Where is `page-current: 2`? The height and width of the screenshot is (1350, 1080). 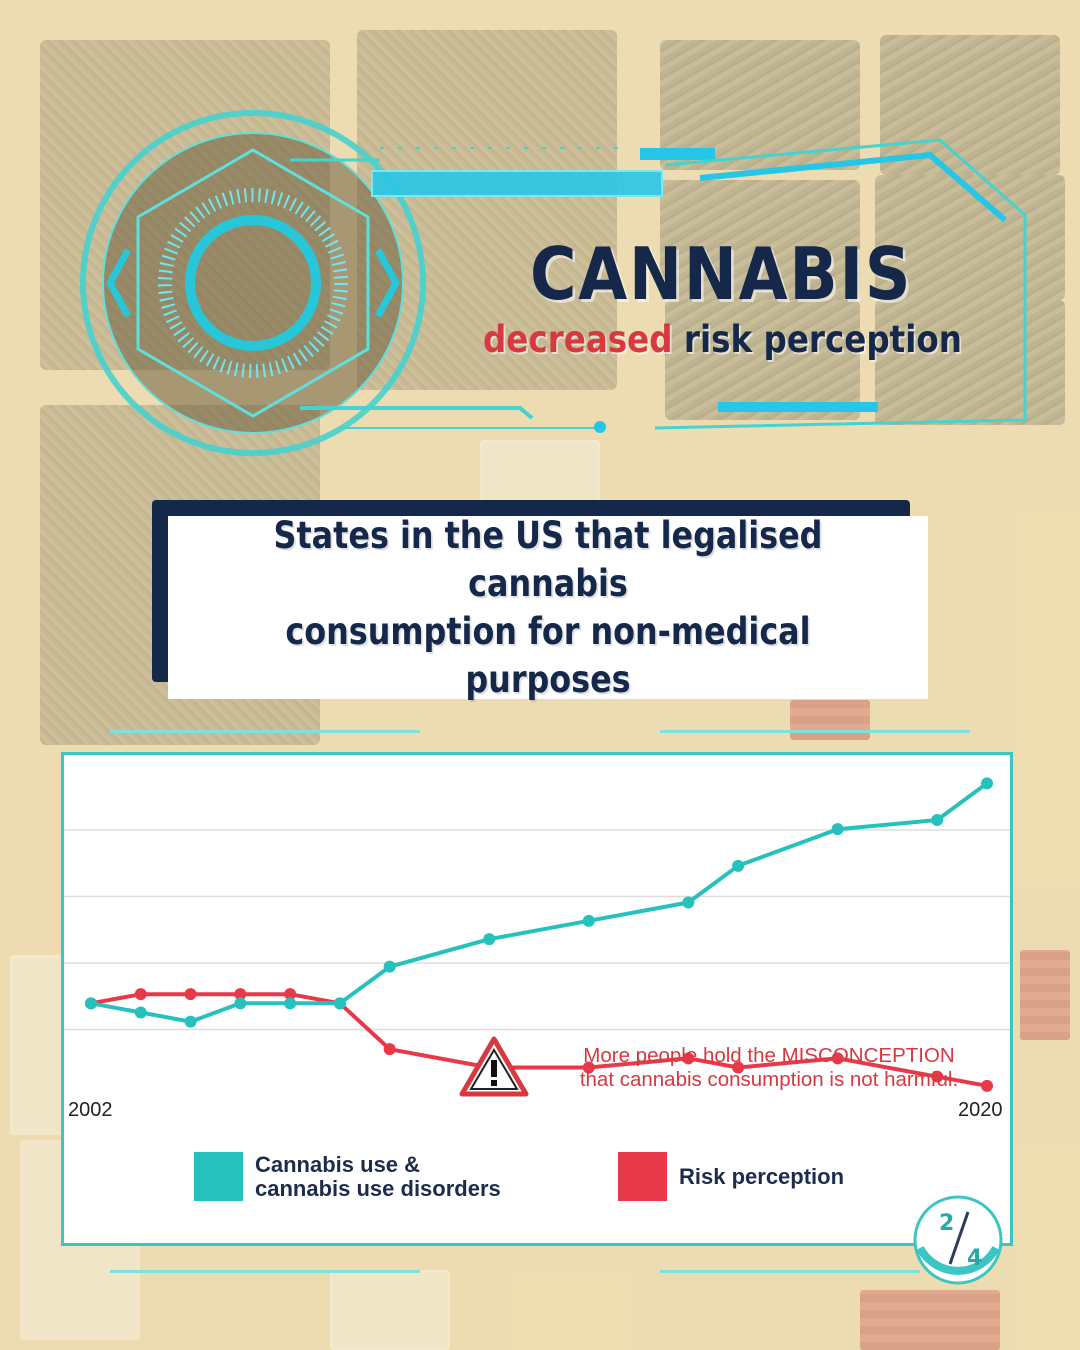
page-current: 2 is located at coordinates (946, 1223).